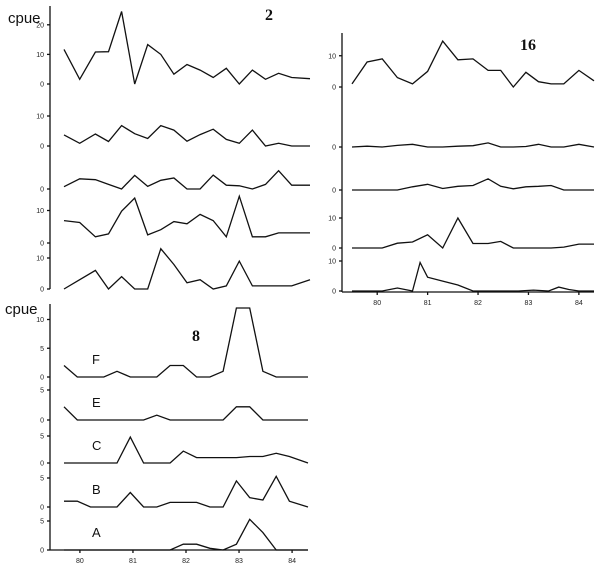 The width and height of the screenshot is (600, 570). I want to click on panel-16-xtick-label-81: 81, so click(428, 303).